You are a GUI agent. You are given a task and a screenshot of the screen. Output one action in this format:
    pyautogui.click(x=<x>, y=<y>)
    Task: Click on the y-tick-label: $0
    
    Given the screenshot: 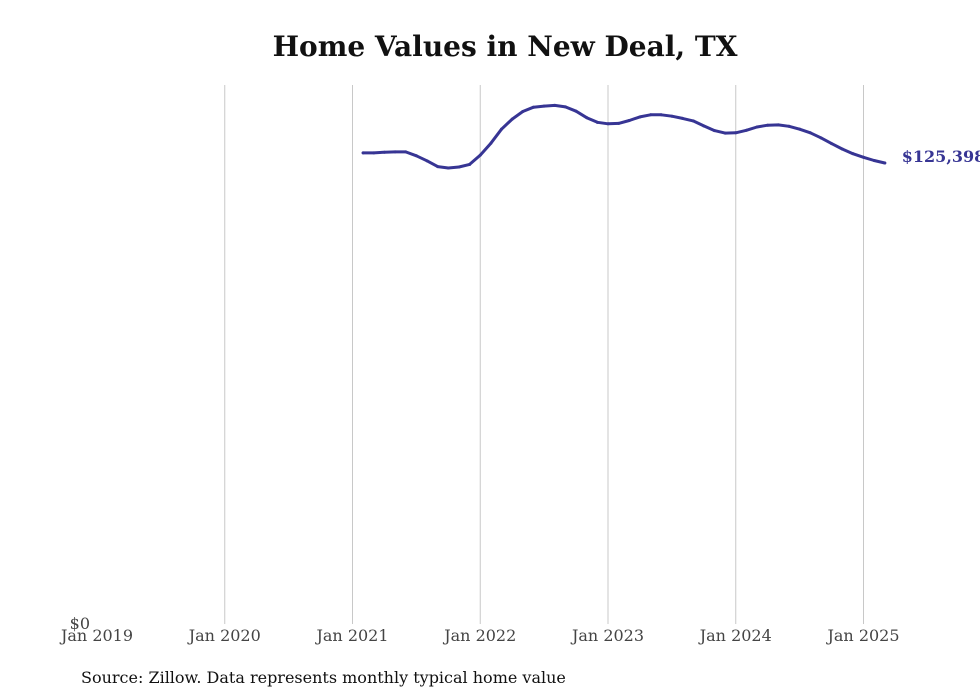 What is the action you would take?
    pyautogui.click(x=80, y=623)
    